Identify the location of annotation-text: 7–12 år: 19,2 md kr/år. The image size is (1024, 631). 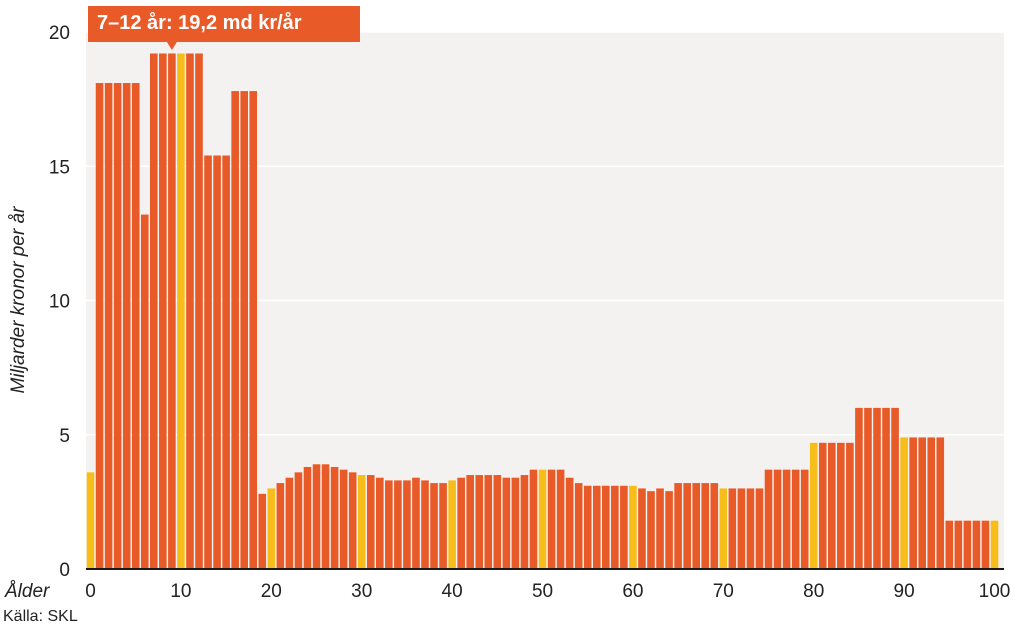
(199, 22).